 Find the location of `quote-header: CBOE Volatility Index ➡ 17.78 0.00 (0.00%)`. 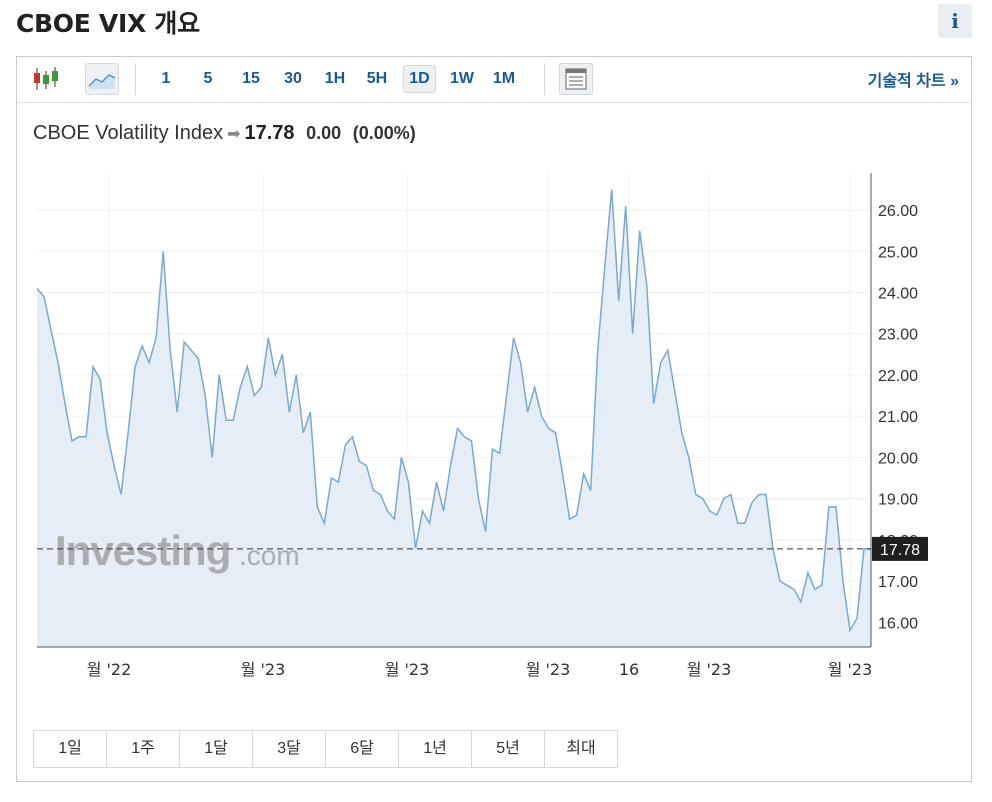

quote-header: CBOE Volatility Index ➡ 17.78 0.00 (0.00%) is located at coordinates (224, 133).